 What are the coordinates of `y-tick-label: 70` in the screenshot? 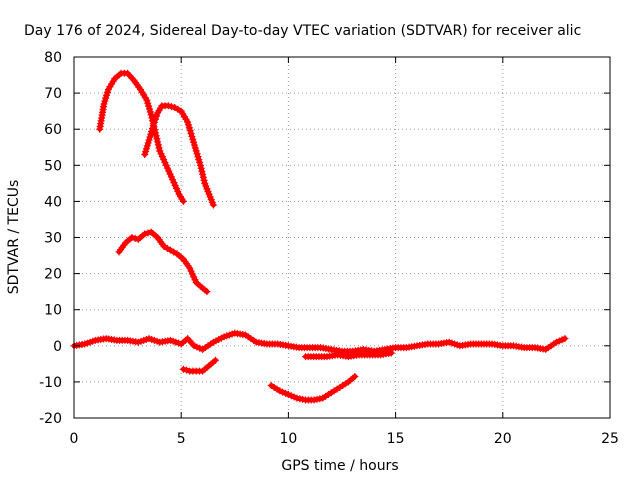 It's located at (53, 94).